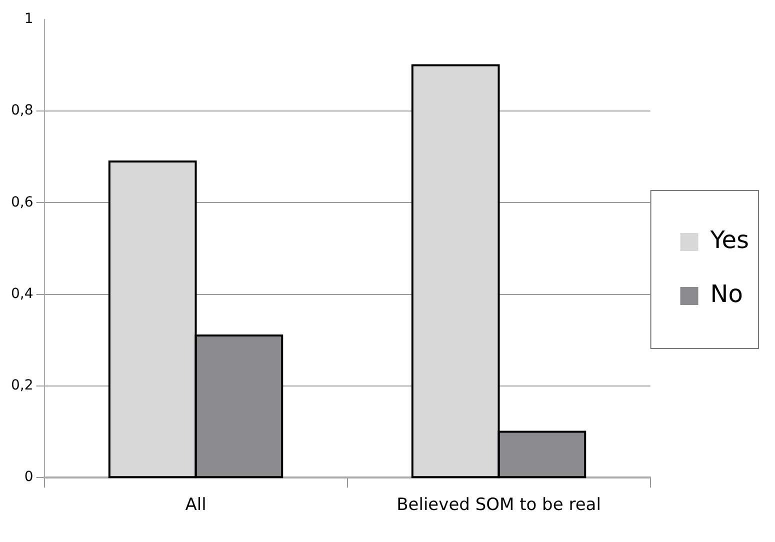 The height and width of the screenshot is (542, 775). I want to click on y-tick-label: 0,2, so click(22, 386).